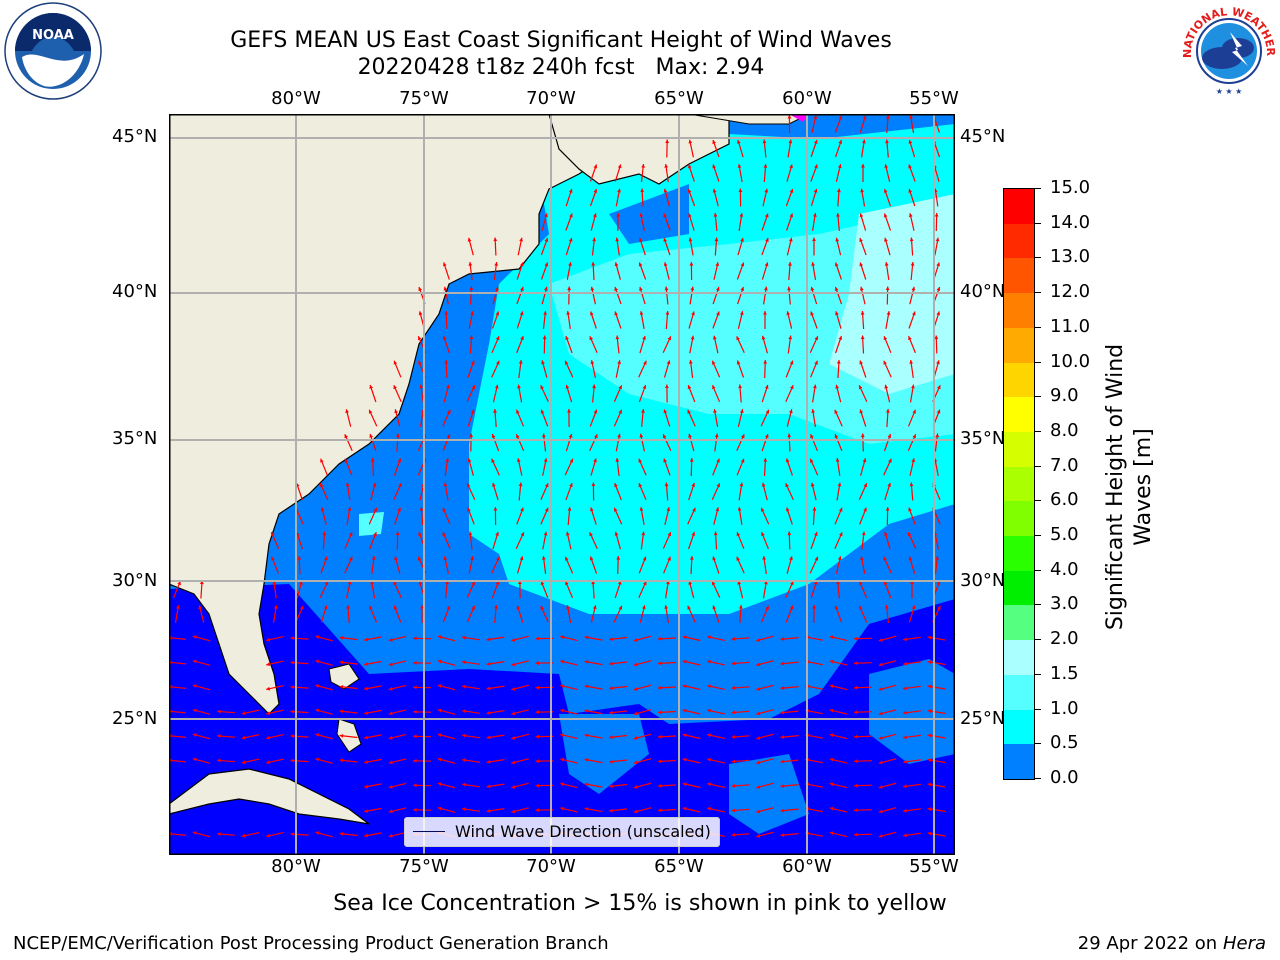 The width and height of the screenshot is (1280, 960). Describe the element at coordinates (679, 866) in the screenshot. I see `lon-label-bottom: 65°W` at that location.